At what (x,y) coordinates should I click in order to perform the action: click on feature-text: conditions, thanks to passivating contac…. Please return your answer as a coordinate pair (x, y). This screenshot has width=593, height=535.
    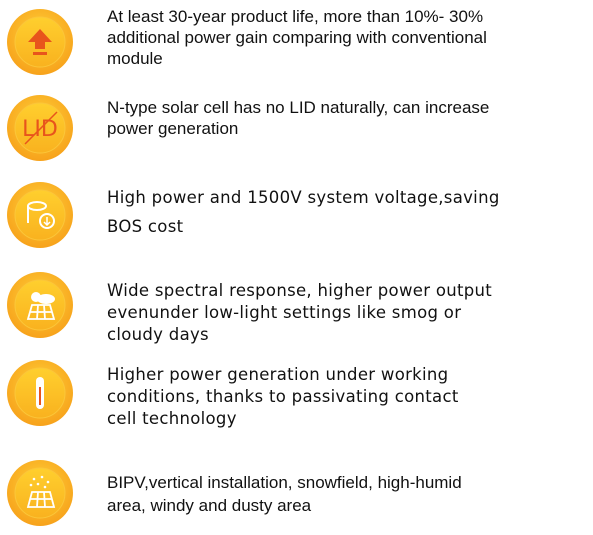
    Looking at the image, I should click on (283, 396).